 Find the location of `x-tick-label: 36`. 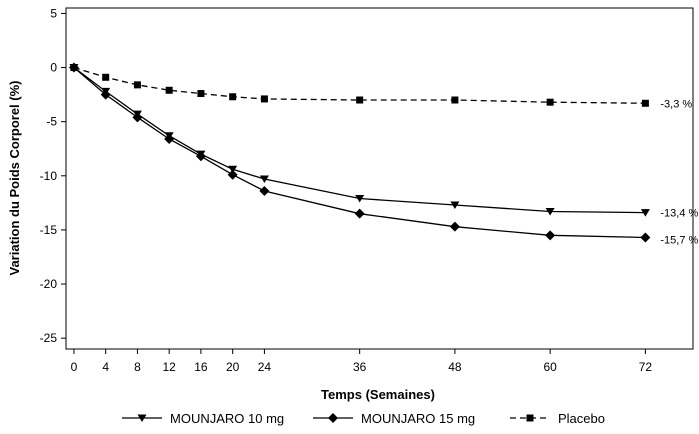

x-tick-label: 36 is located at coordinates (360, 367).